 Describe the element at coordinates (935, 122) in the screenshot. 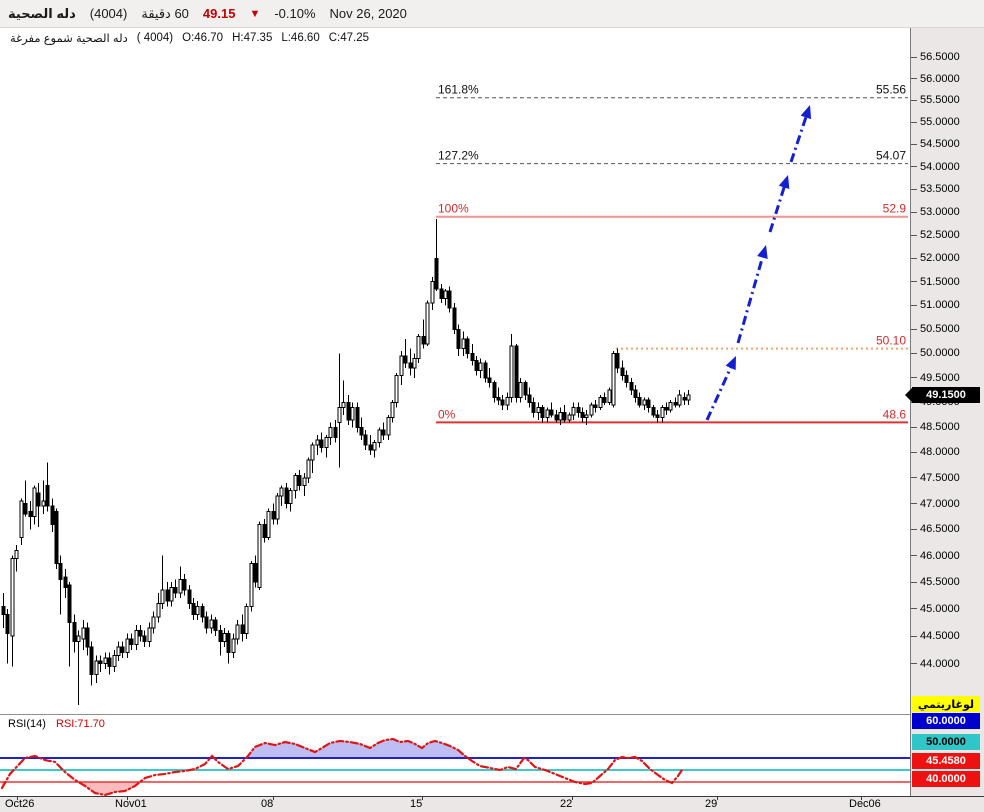

I see `price-axis-label: 55.0000` at that location.